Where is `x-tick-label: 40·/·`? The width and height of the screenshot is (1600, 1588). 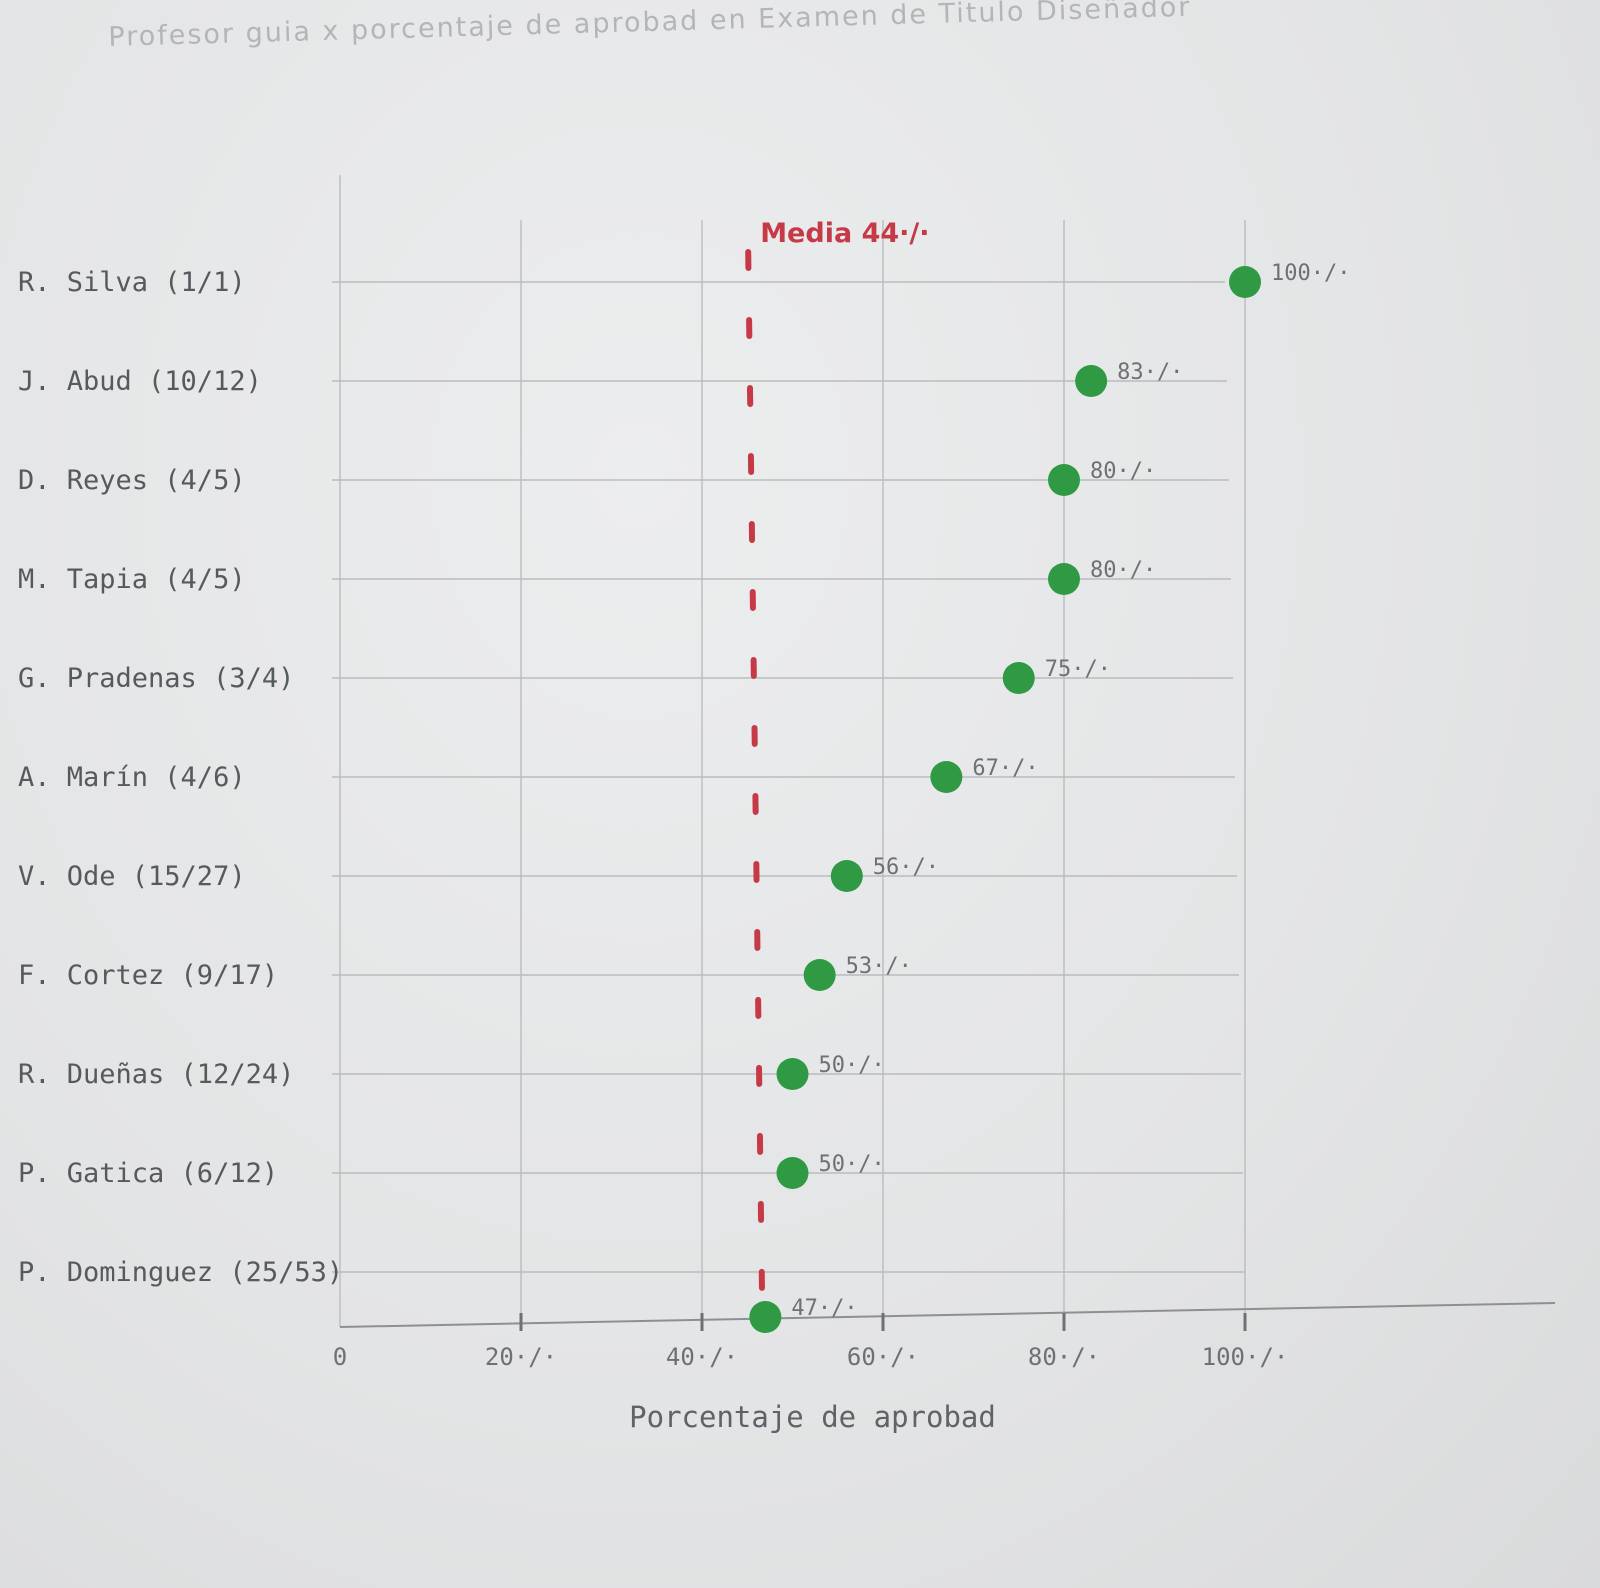 x-tick-label: 40·/· is located at coordinates (702, 1357).